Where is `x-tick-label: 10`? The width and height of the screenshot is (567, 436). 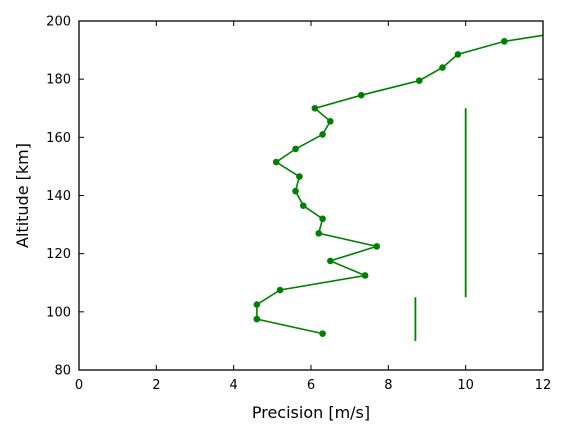 x-tick-label: 10 is located at coordinates (465, 385).